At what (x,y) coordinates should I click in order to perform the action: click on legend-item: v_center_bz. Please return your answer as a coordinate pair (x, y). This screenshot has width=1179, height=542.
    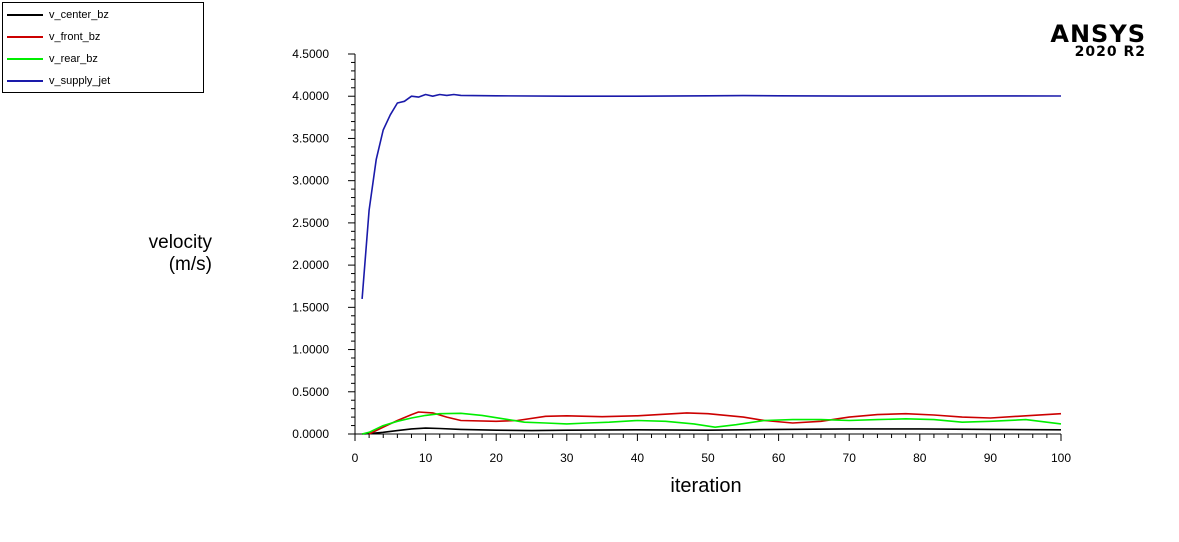
    Looking at the image, I should click on (58, 15).